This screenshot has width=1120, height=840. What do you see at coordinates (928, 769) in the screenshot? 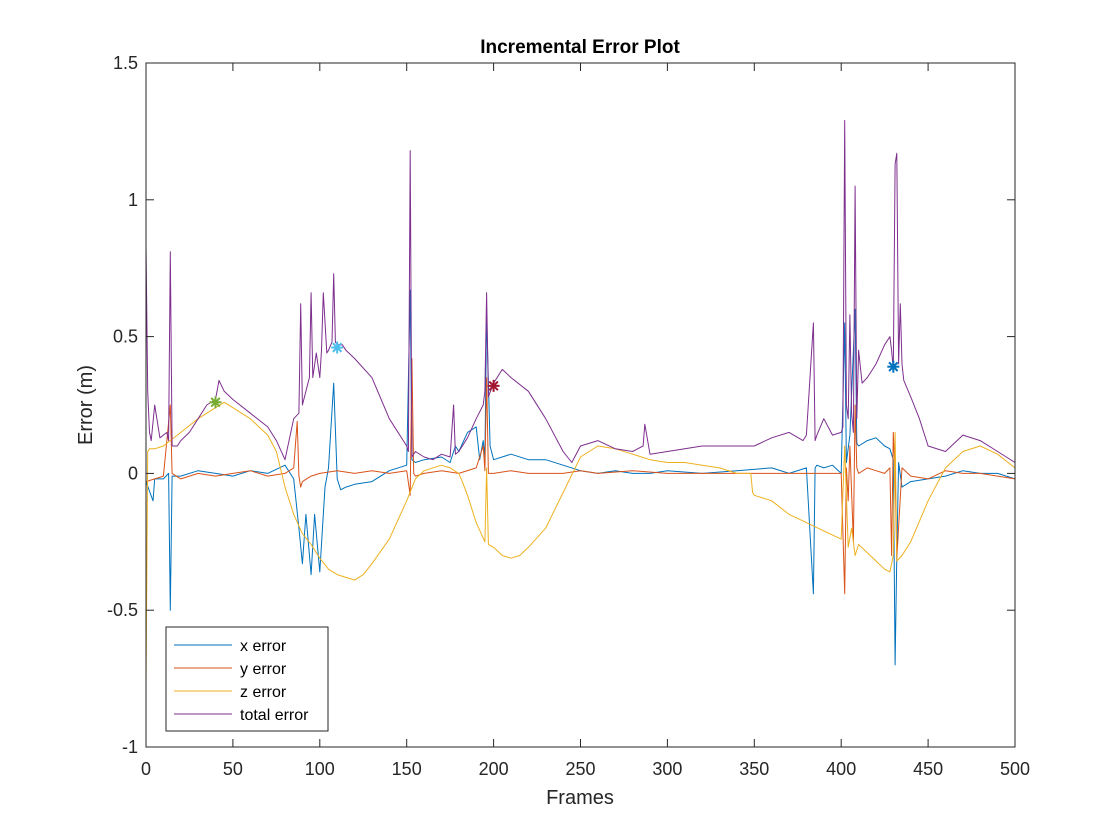
I see `x-tick-label: 450` at bounding box center [928, 769].